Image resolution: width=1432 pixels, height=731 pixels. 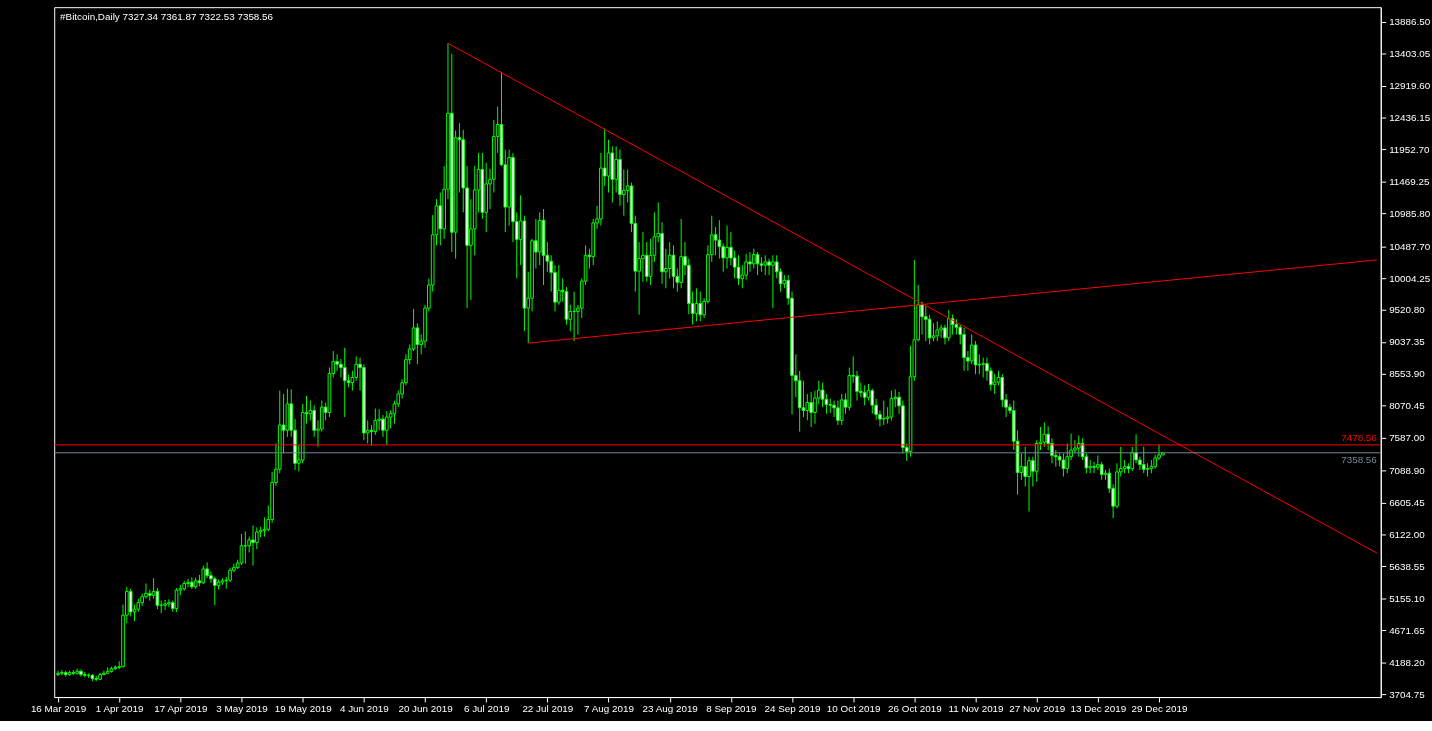 What do you see at coordinates (1410, 278) in the screenshot?
I see `y-tick-label: 10004.25` at bounding box center [1410, 278].